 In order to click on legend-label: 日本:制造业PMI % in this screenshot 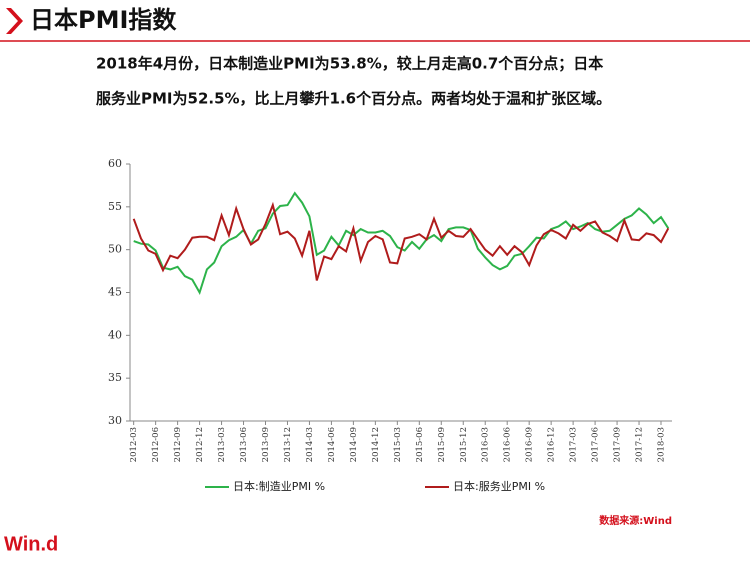, I will do `click(279, 486)`.